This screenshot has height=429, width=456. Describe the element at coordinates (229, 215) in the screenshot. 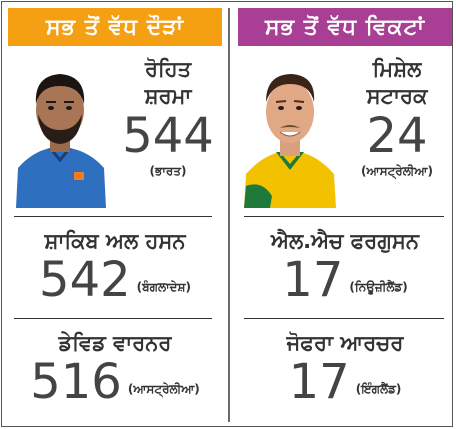

I see `column-divider` at that location.